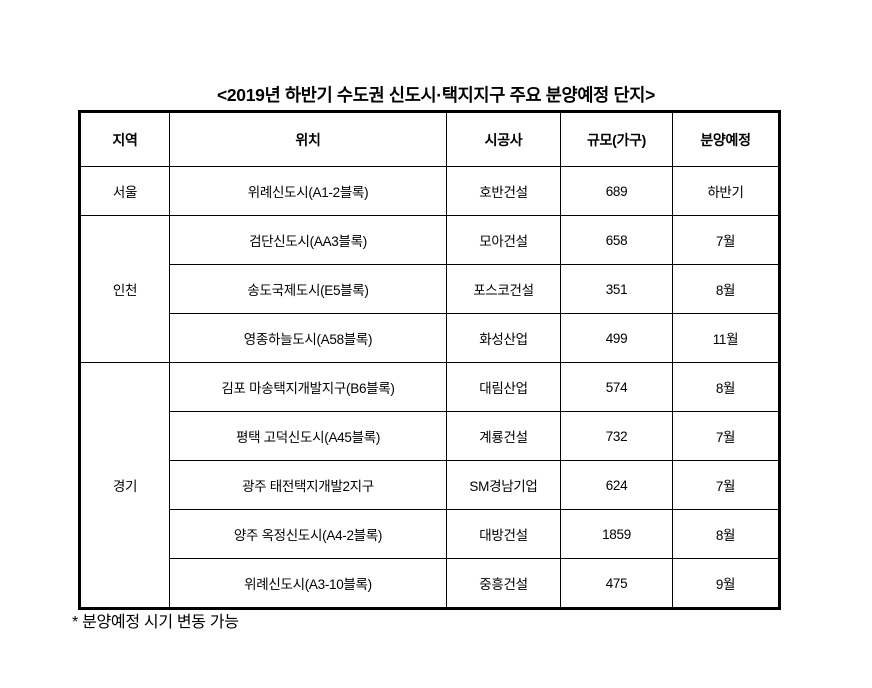  I want to click on builder-cell: 중흥건설, so click(503, 583).